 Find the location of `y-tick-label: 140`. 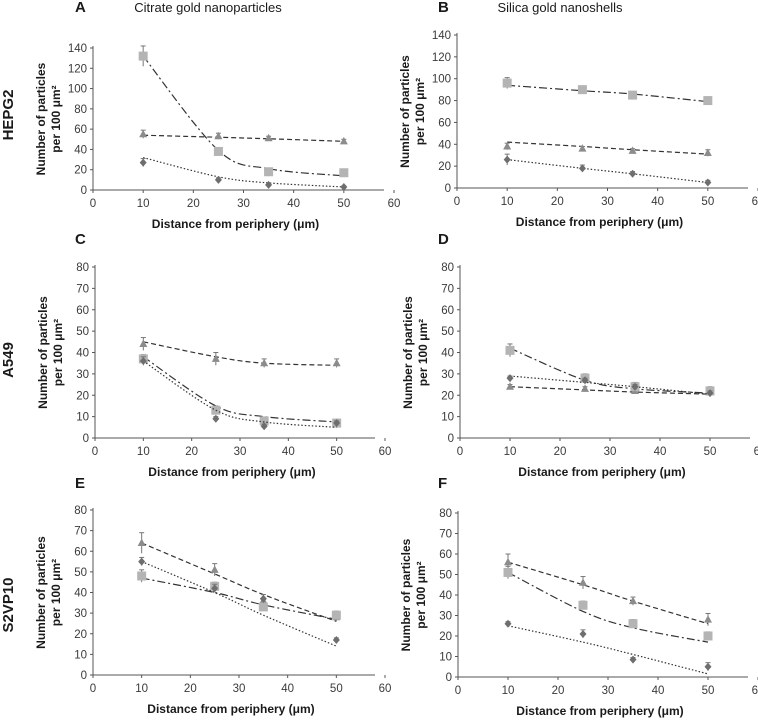

y-tick-label: 140 is located at coordinates (441, 36).